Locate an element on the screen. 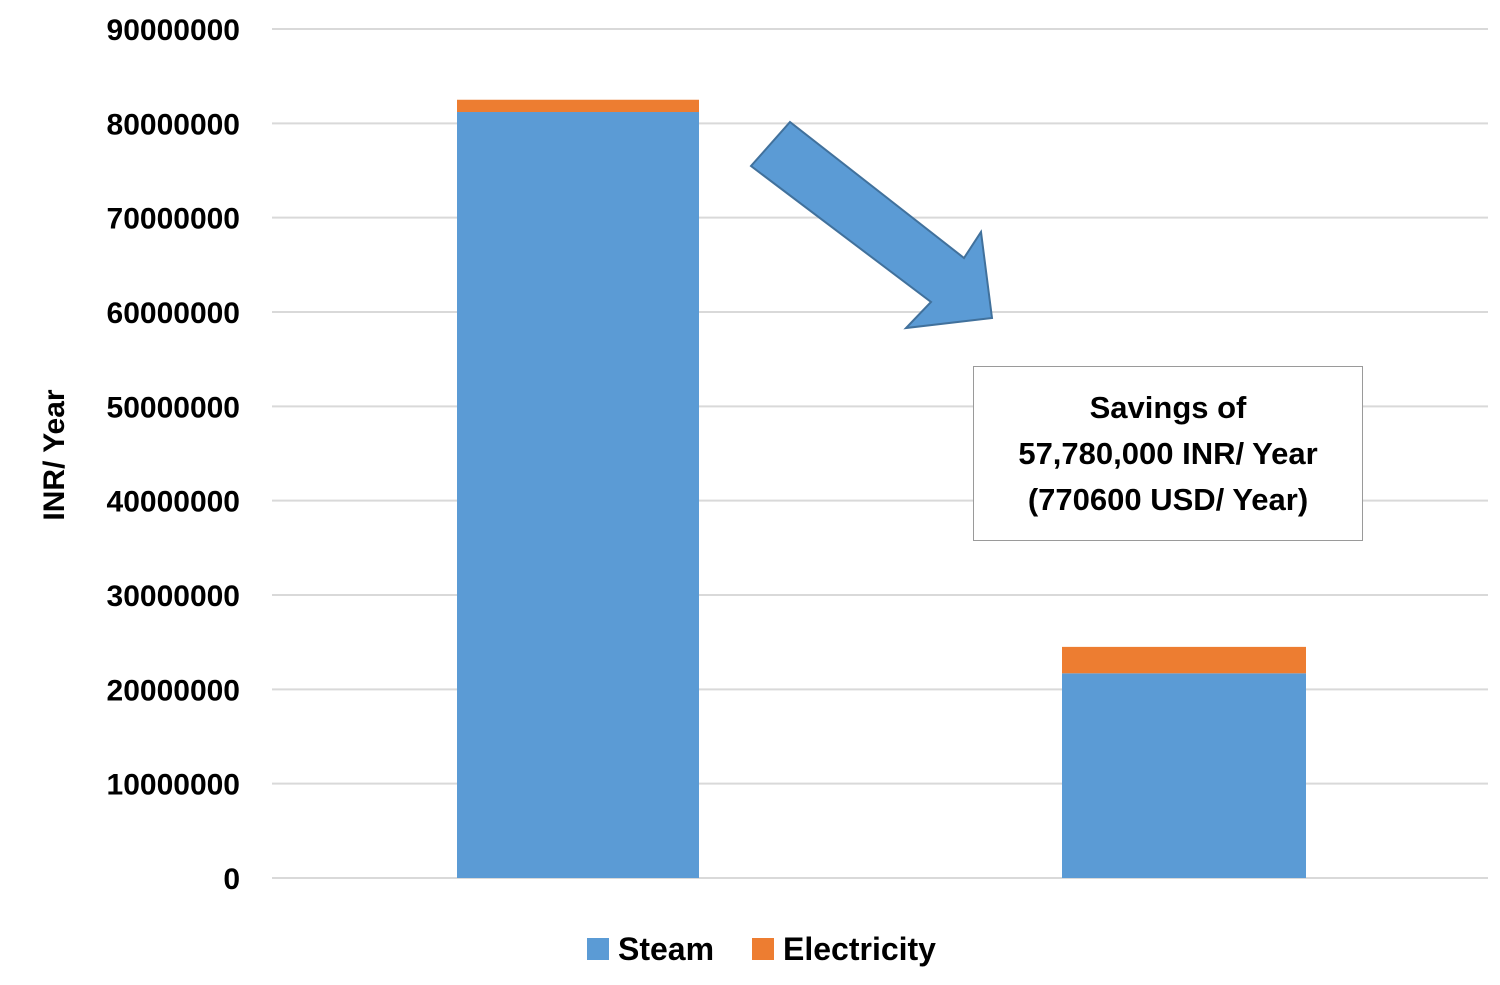 This screenshot has height=985, width=1500. y-tick-label: 70000000 is located at coordinates (173, 219).